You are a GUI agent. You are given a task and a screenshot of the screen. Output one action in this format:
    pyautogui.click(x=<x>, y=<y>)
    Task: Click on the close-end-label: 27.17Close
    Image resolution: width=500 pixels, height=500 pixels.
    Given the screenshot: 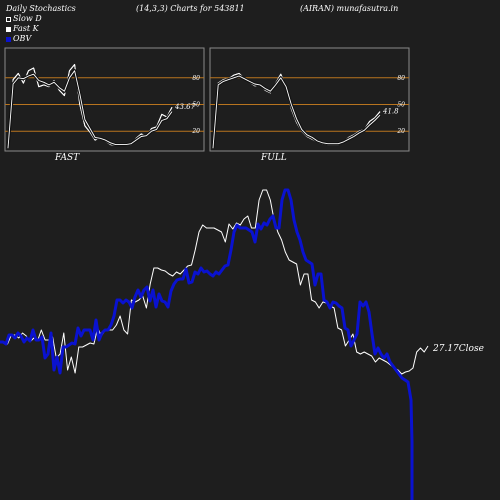 What is the action you would take?
    pyautogui.click(x=458, y=349)
    